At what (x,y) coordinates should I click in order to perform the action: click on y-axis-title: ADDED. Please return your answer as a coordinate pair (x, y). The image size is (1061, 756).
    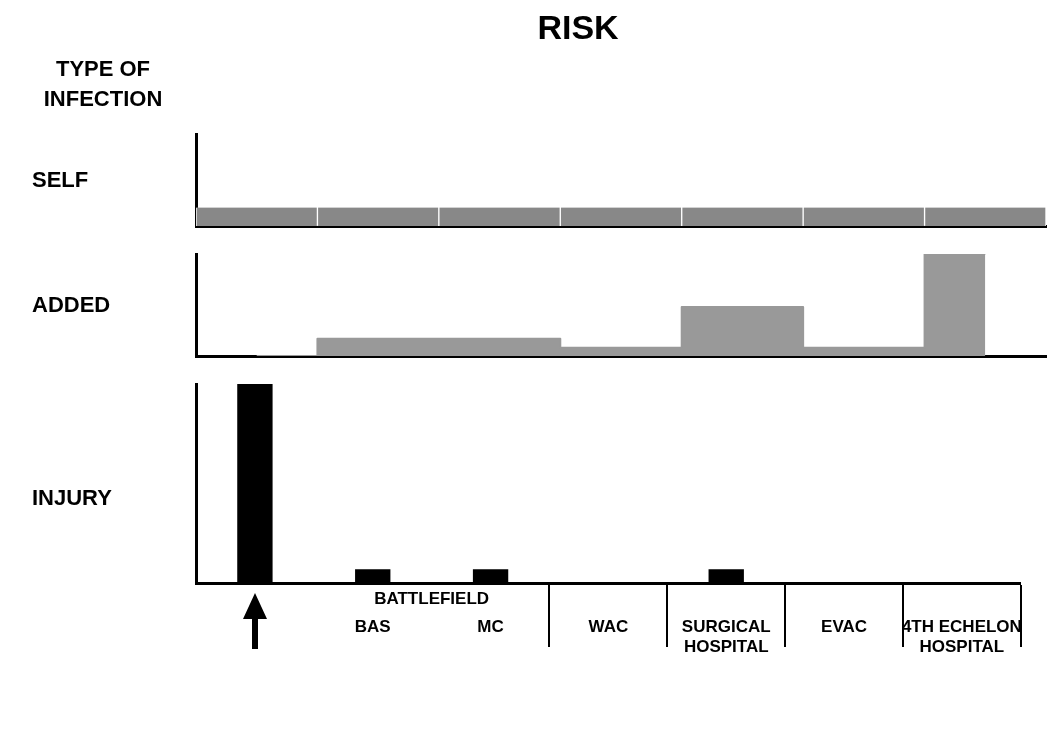
    Looking at the image, I should click on (71, 305).